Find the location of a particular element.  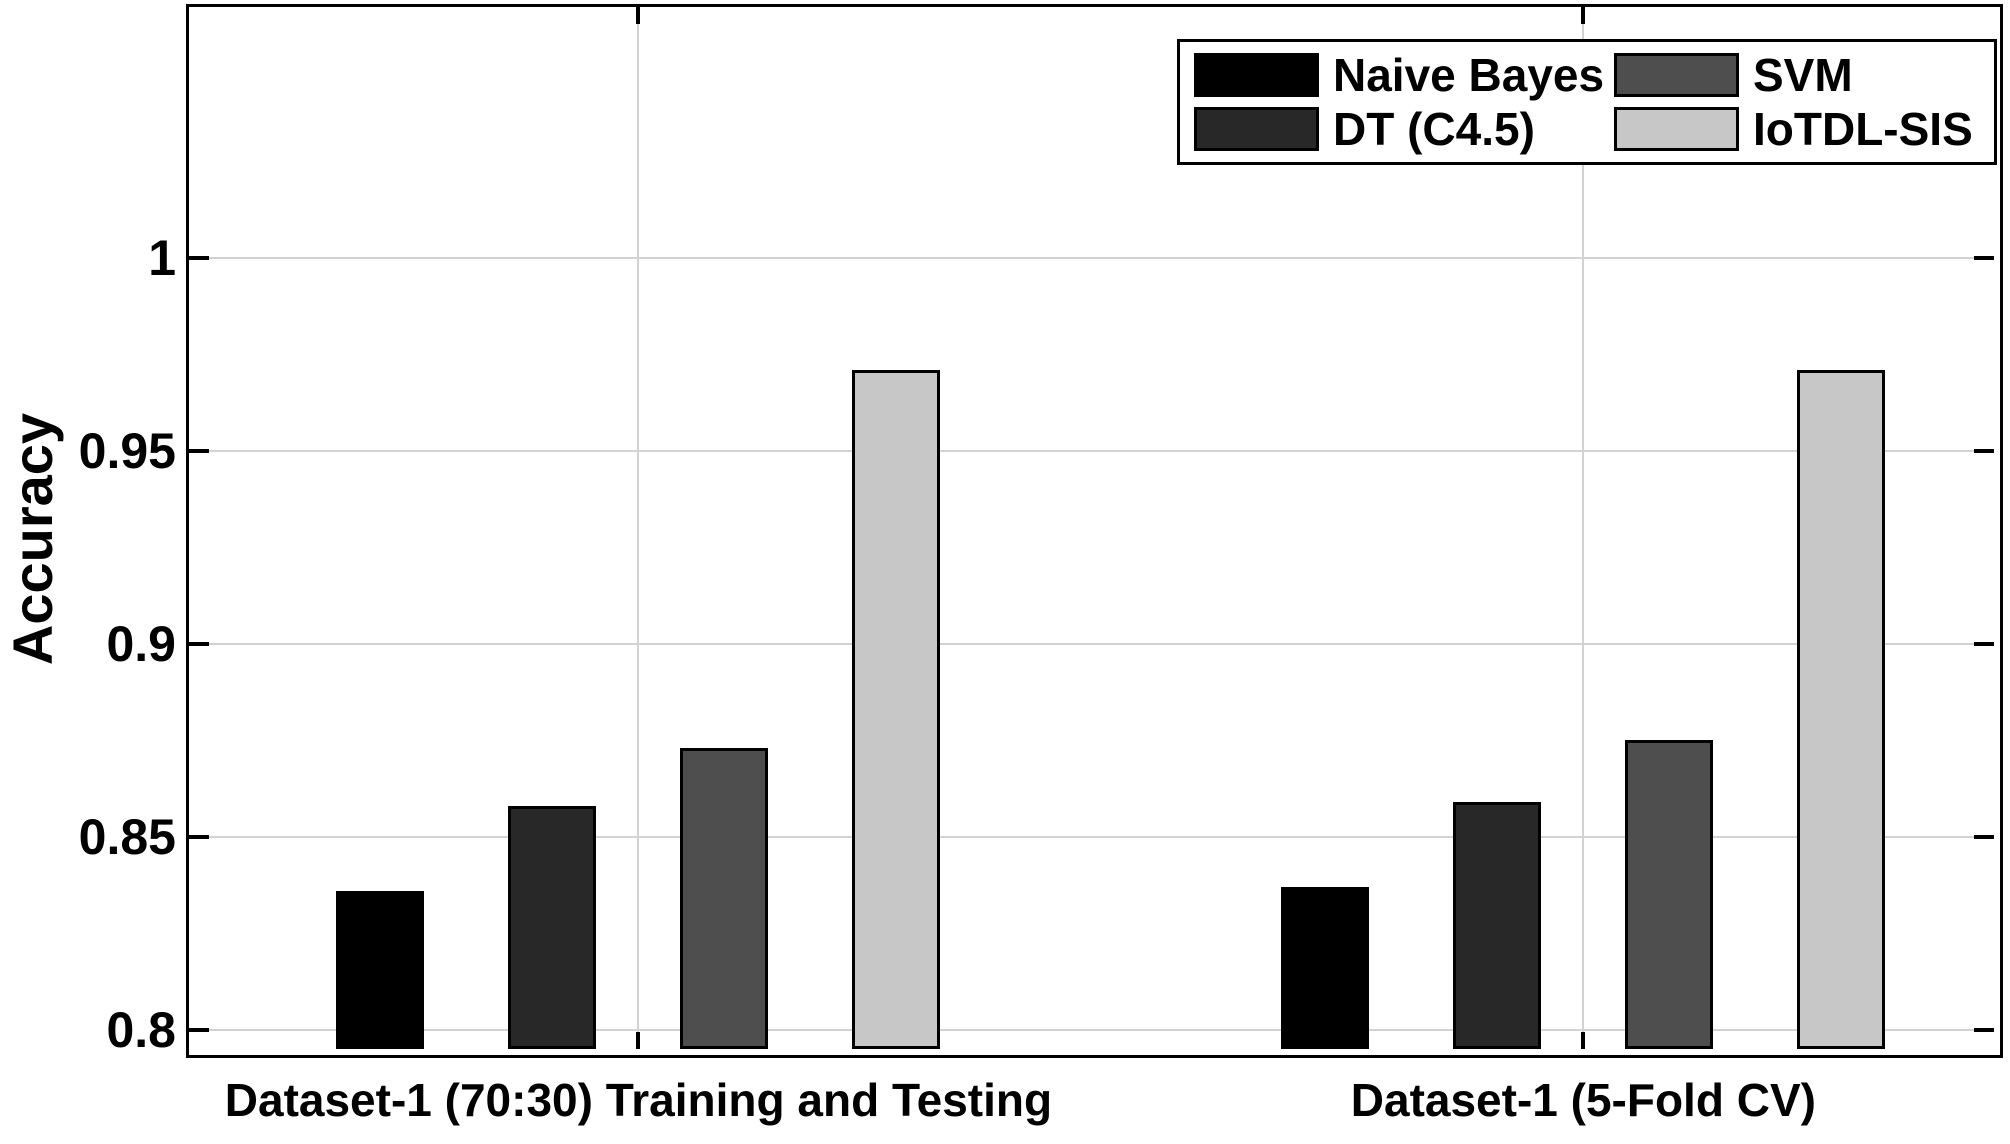

bar-iotdl-sis-group2 is located at coordinates (1841, 709).